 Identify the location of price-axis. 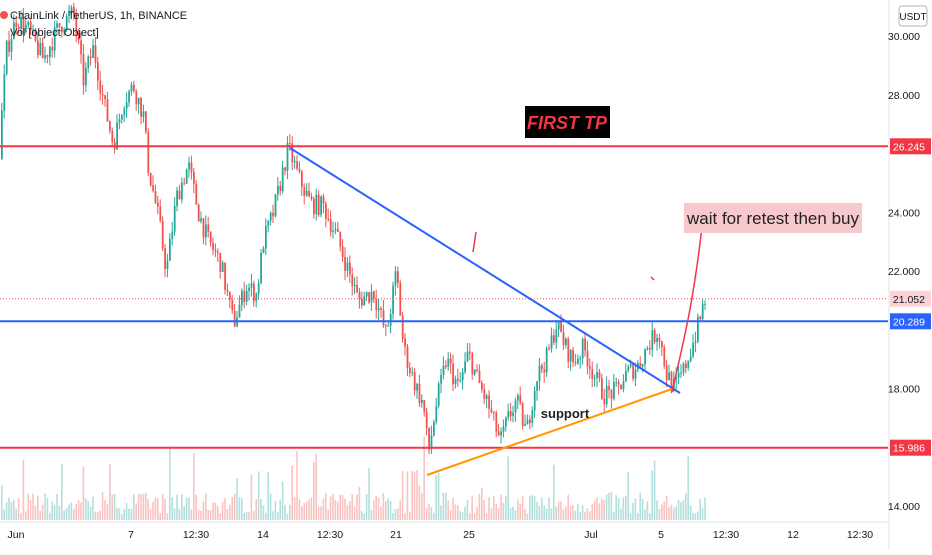
(910, 275).